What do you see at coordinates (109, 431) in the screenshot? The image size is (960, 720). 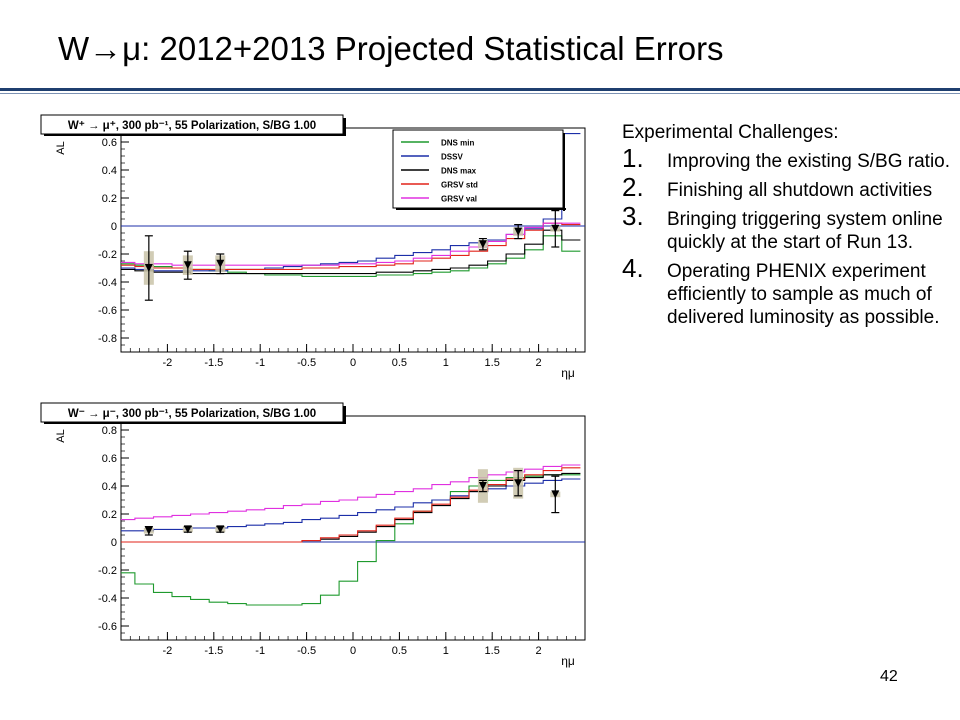 I see `y-tick-label: 0.8` at bounding box center [109, 431].